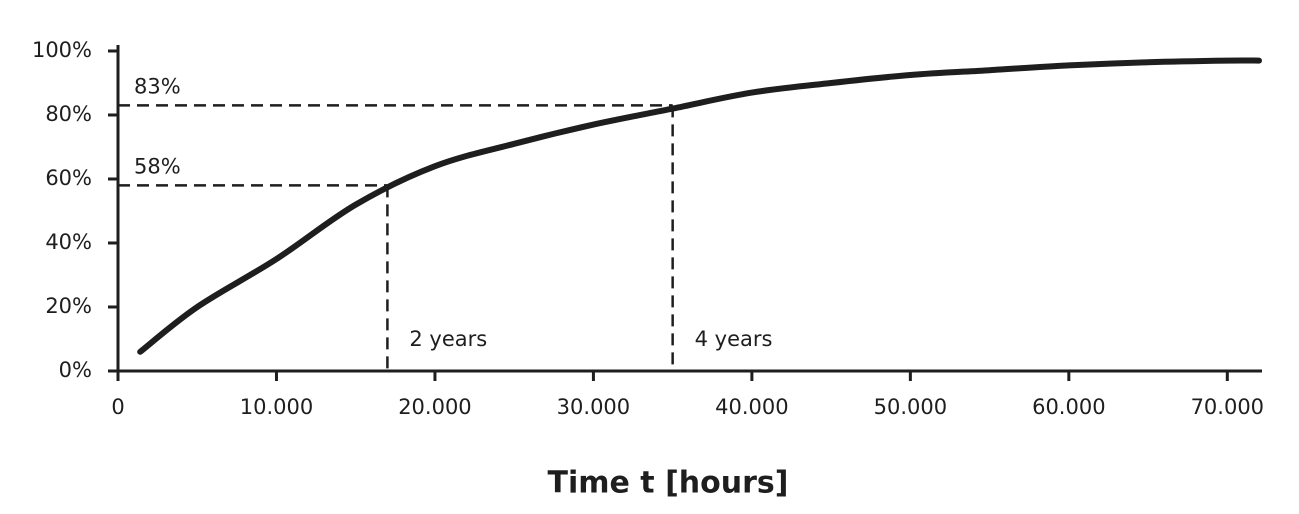 This screenshot has height=514, width=1299. Describe the element at coordinates (62, 50) in the screenshot. I see `y-tick-label: 100%` at that location.